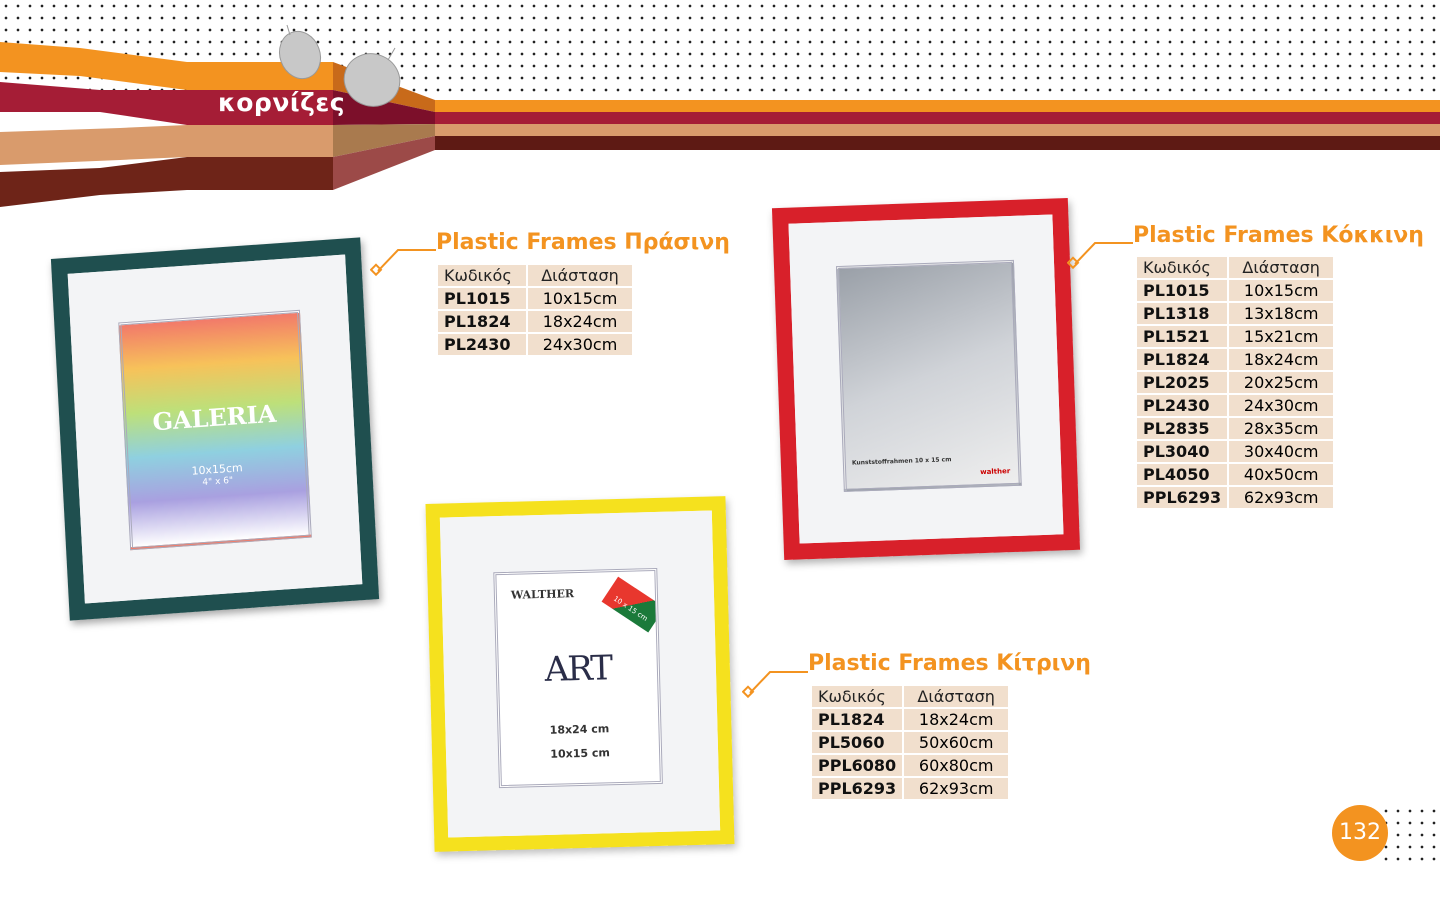 This screenshot has width=1440, height=900. I want to click on table-row: PL2025 20x25cm, so click(1235, 382).